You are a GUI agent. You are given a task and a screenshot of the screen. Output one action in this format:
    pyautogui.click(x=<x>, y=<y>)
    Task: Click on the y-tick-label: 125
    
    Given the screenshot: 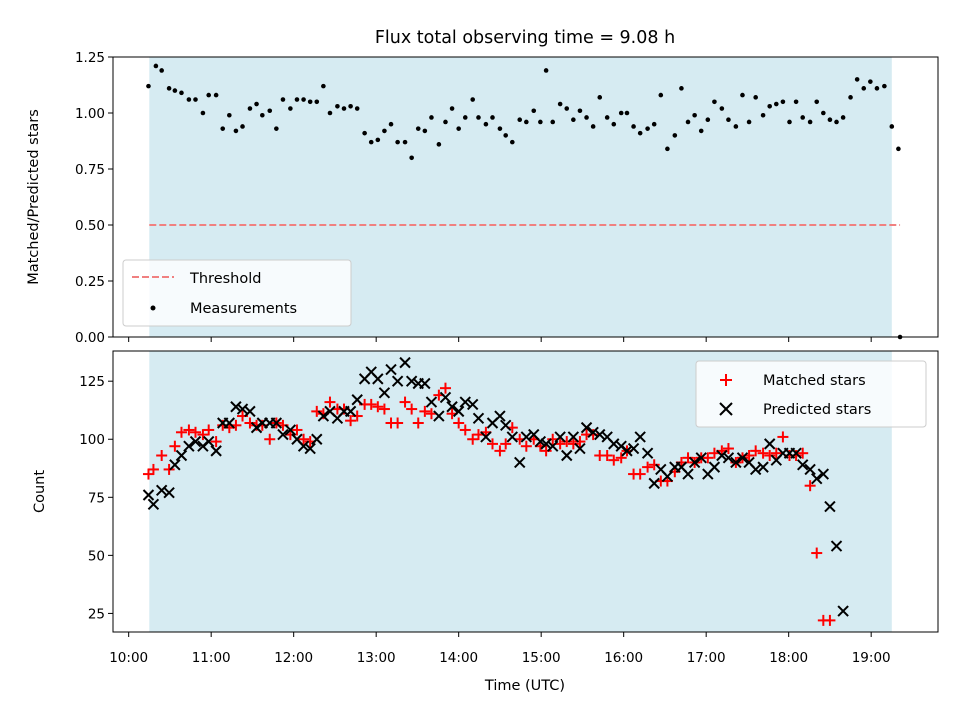 What is the action you would take?
    pyautogui.click(x=92, y=382)
    